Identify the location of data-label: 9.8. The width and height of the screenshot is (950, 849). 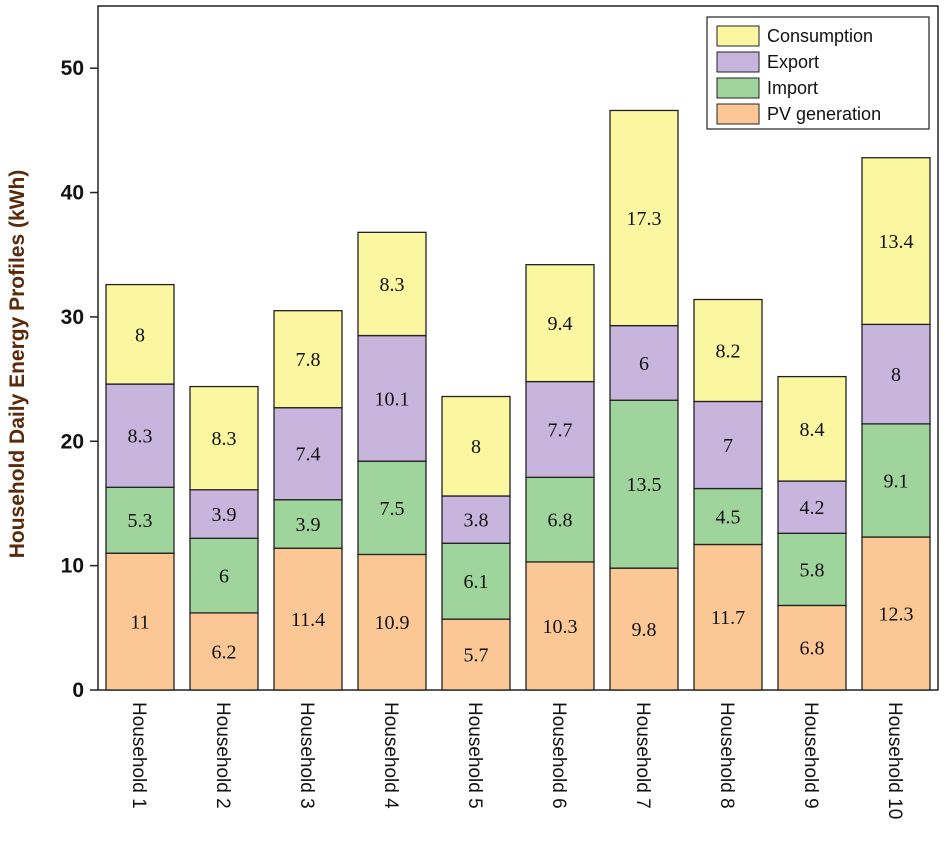
(644, 630).